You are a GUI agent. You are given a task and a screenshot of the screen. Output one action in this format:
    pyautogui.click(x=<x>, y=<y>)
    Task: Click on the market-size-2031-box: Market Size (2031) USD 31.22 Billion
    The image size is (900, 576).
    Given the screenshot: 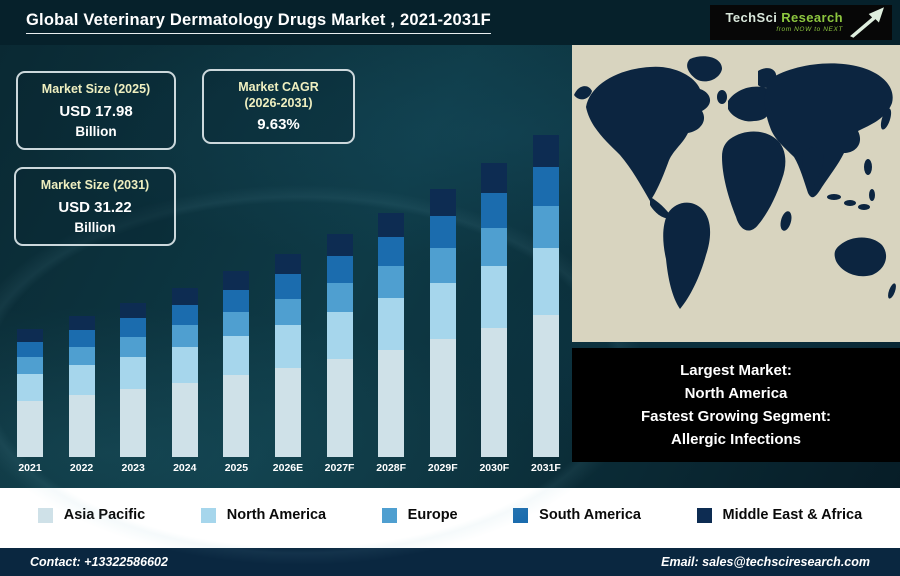 What is the action you would take?
    pyautogui.click(x=95, y=206)
    